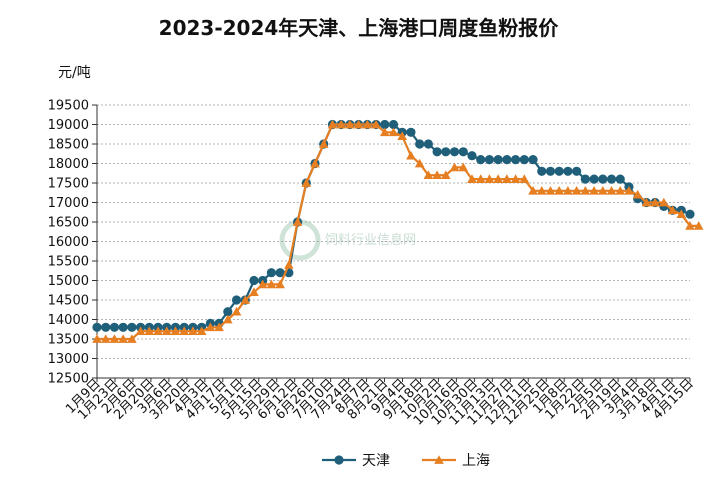  Describe the element at coordinates (68, 184) in the screenshot. I see `y-tick-label: 17500` at that location.